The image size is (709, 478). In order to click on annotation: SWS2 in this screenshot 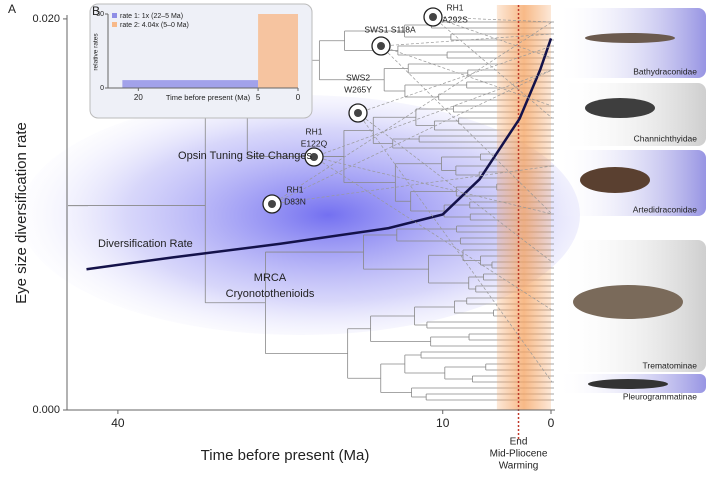, I will do `click(358, 77)`.